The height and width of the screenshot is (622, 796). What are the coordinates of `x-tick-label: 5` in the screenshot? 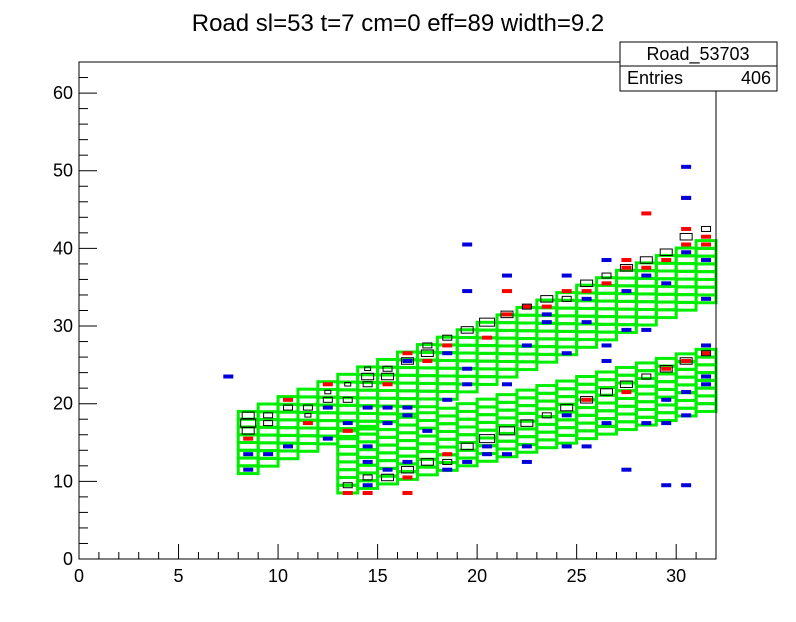 It's located at (179, 576).